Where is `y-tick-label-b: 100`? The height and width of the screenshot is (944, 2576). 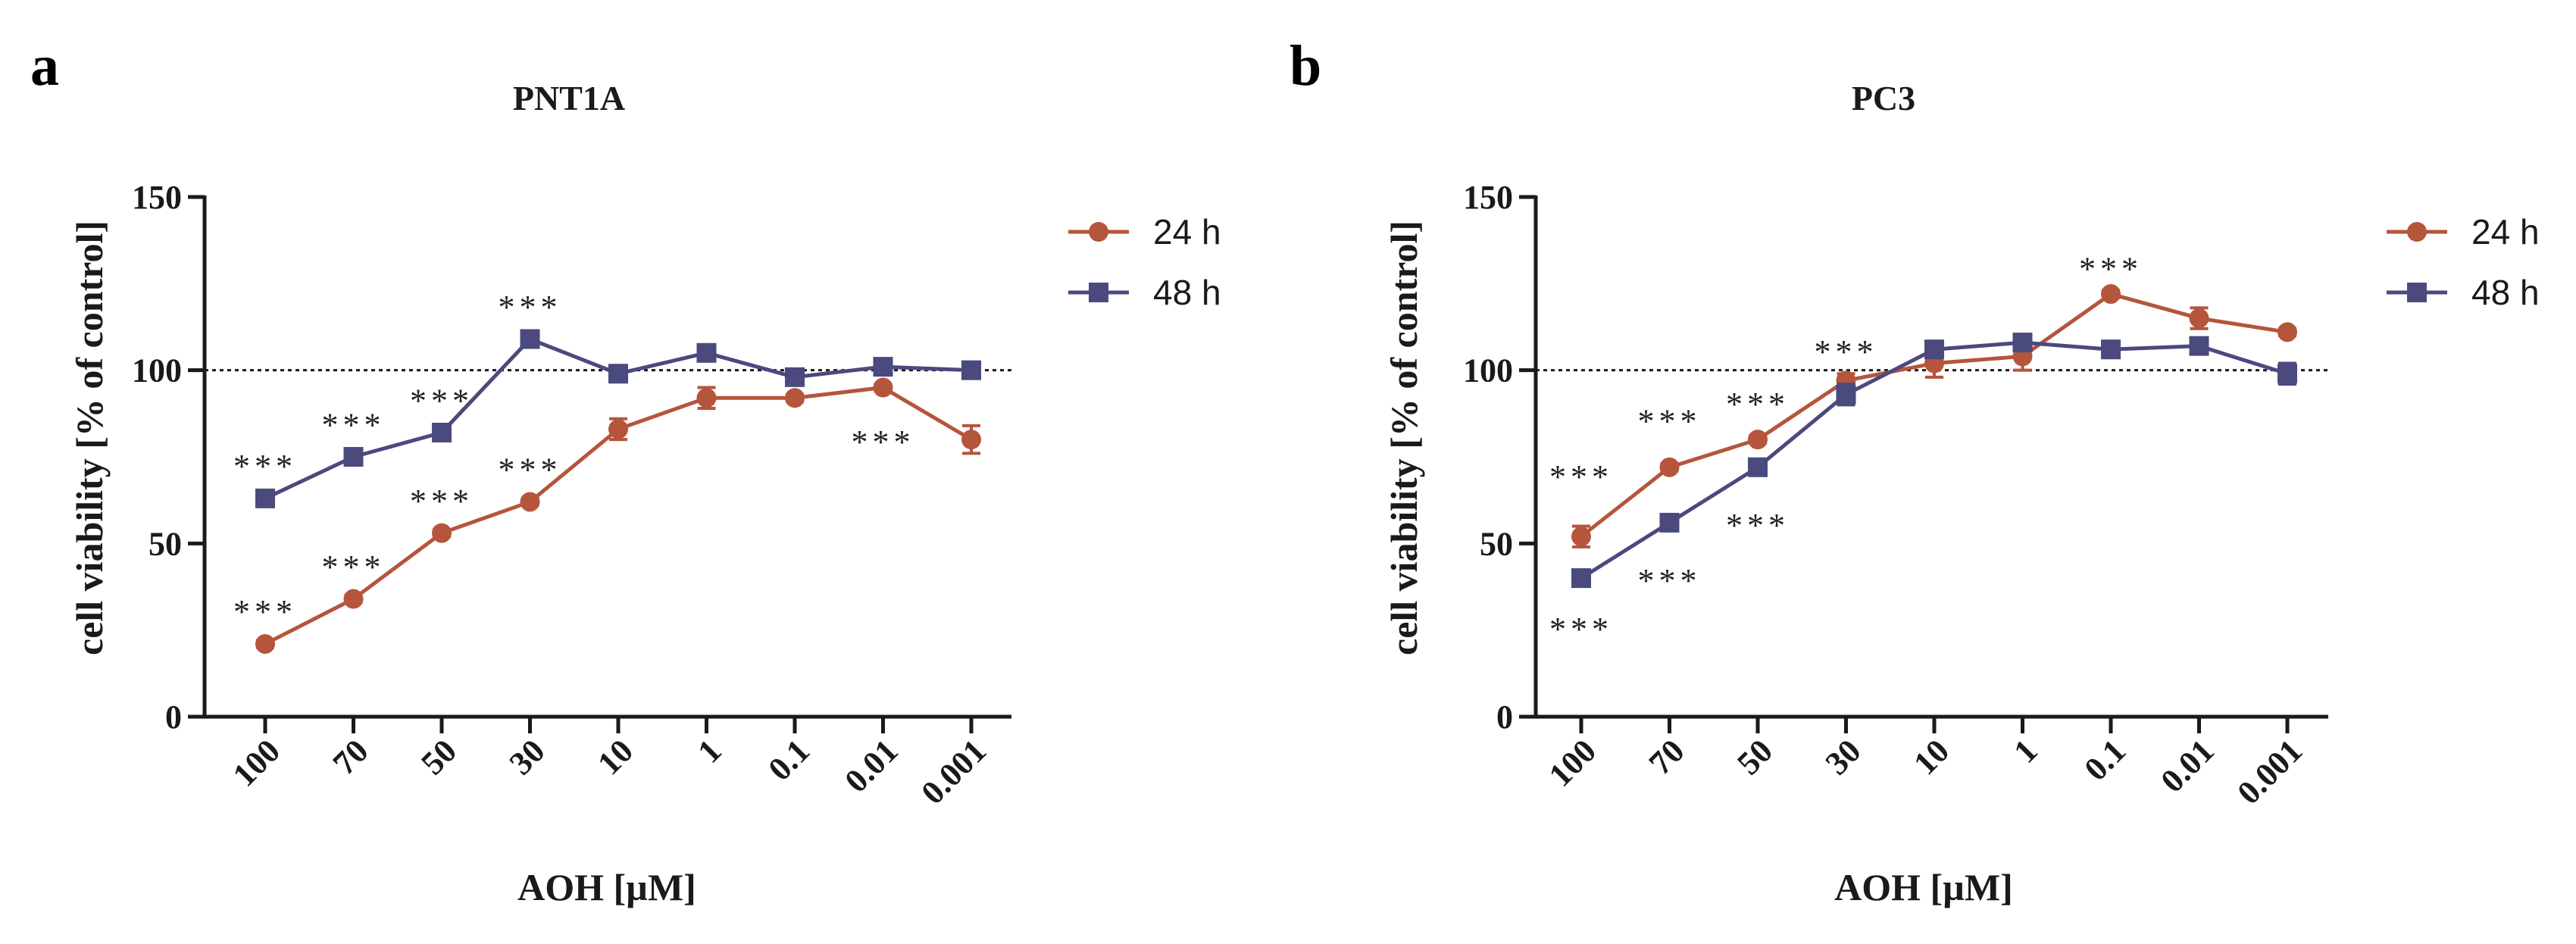
y-tick-label-b: 100 is located at coordinates (1488, 370).